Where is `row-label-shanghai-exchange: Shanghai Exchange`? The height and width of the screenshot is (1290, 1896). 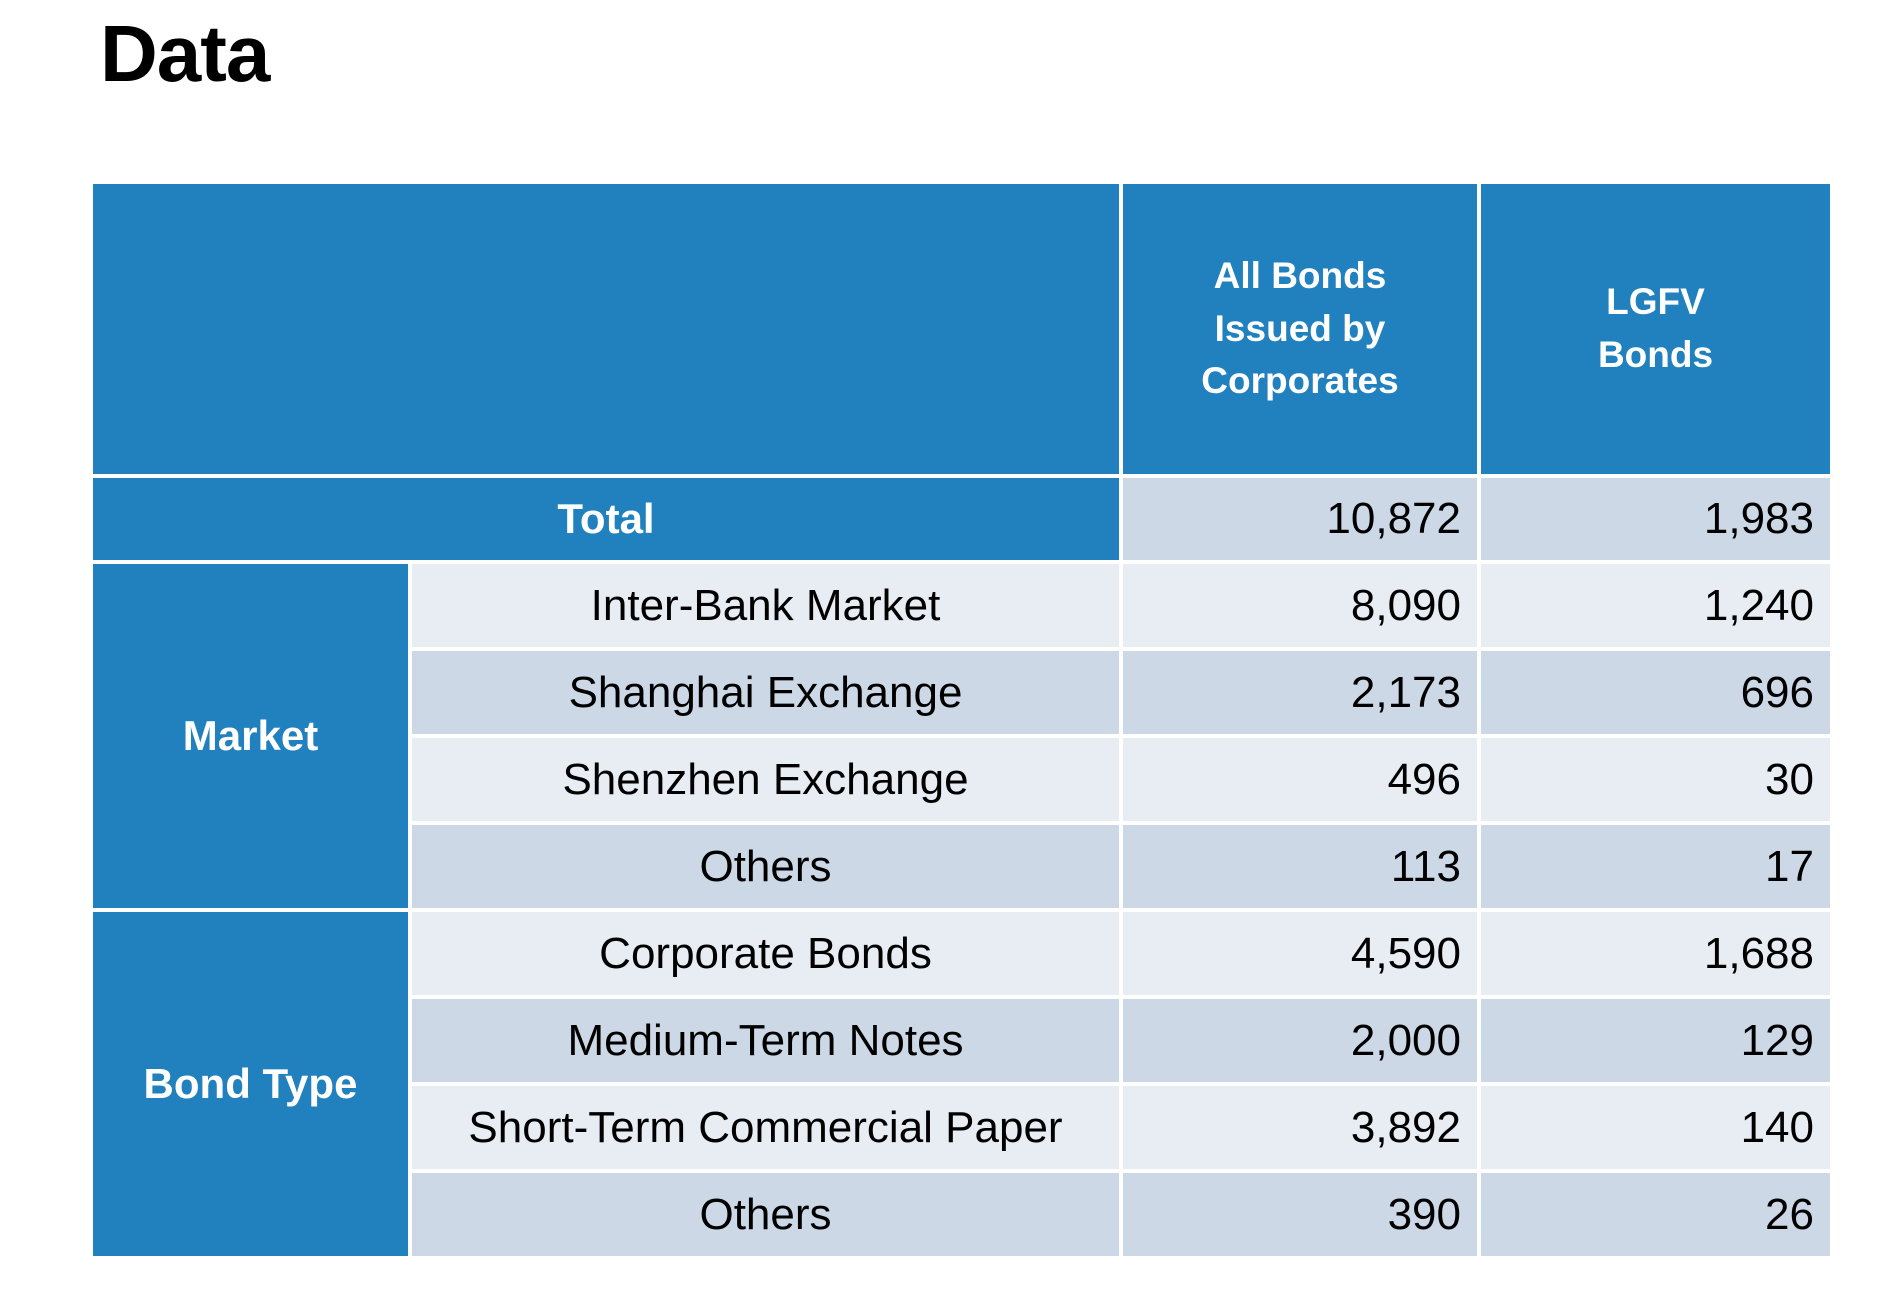 row-label-shanghai-exchange: Shanghai Exchange is located at coordinates (765, 692).